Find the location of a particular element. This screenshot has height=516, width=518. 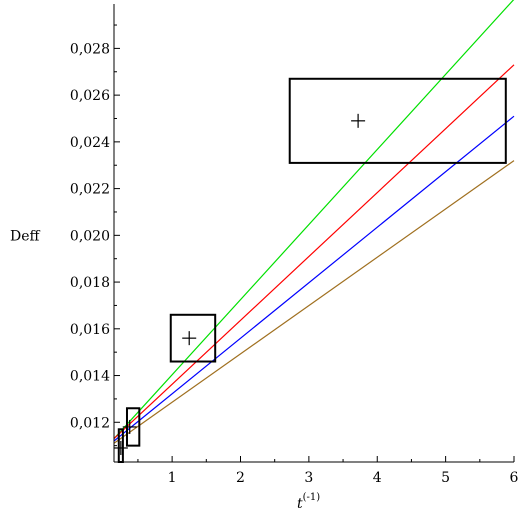

x-tick-label: 6 is located at coordinates (514, 478).